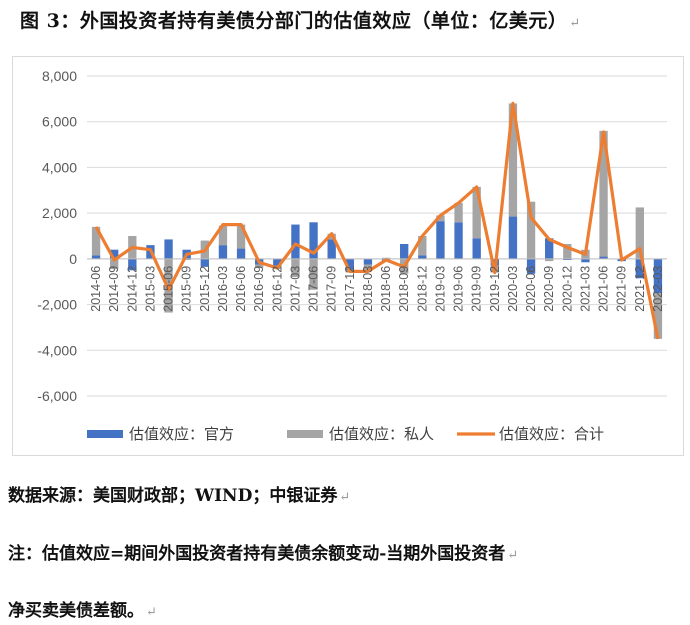  I want to click on note-line-2: 净买卖美债差额。 ↵, so click(82, 611).